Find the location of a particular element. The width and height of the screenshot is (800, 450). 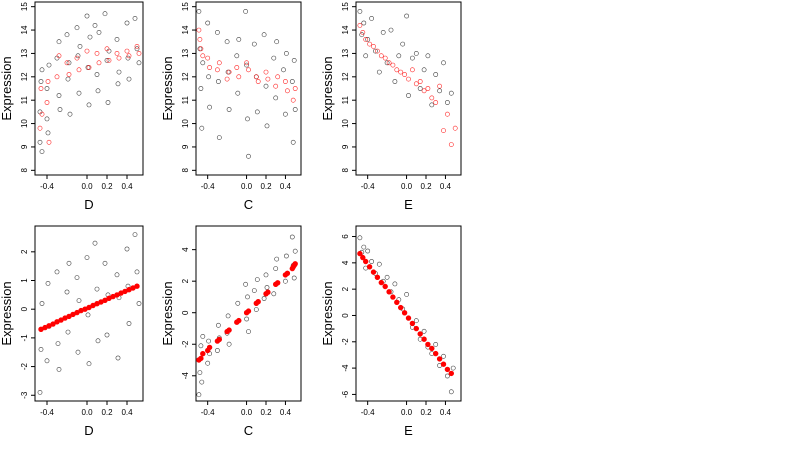

x-axis-label: C is located at coordinates (248, 204).